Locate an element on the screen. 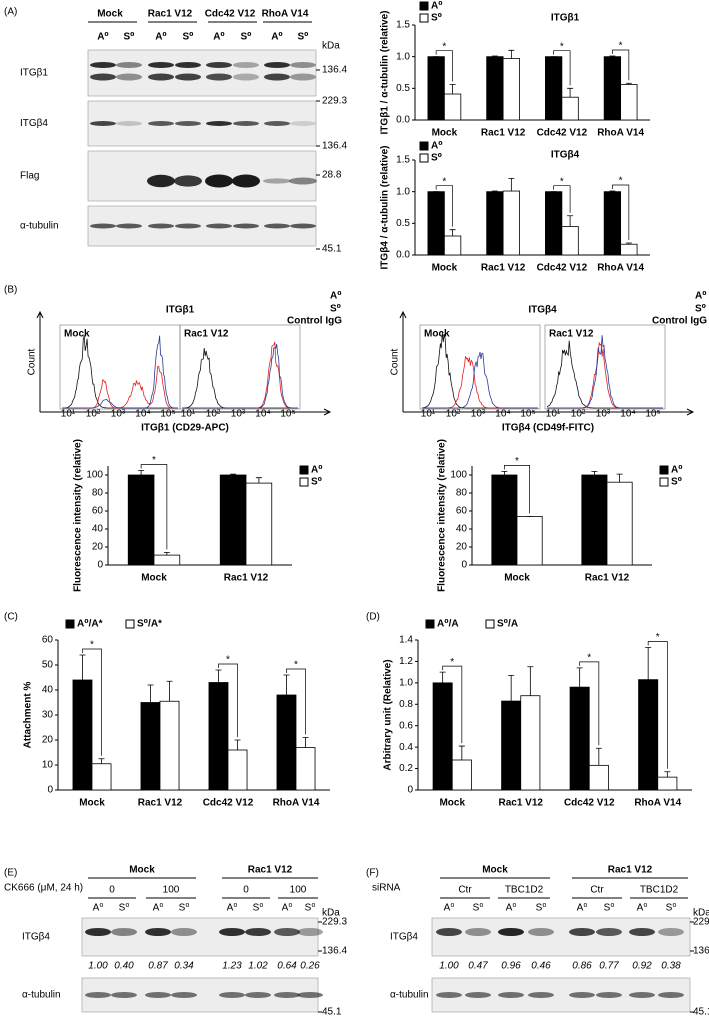 This screenshot has height=1018, width=709. flow-ylabel: Count is located at coordinates (395, 361).